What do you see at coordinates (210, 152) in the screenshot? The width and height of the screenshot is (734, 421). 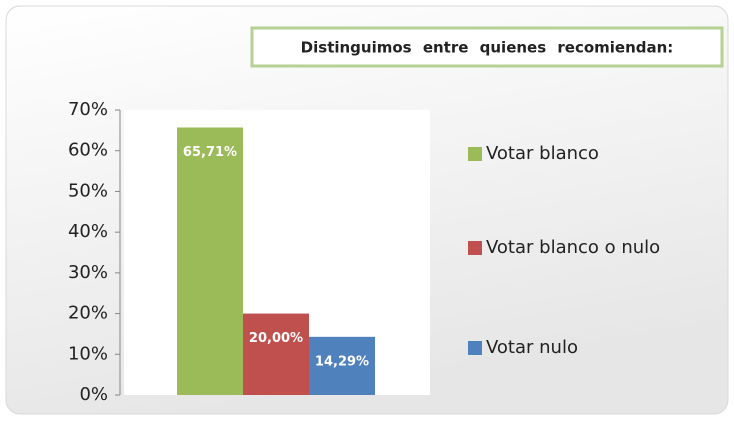 I see `data-label: 65,71%` at bounding box center [210, 152].